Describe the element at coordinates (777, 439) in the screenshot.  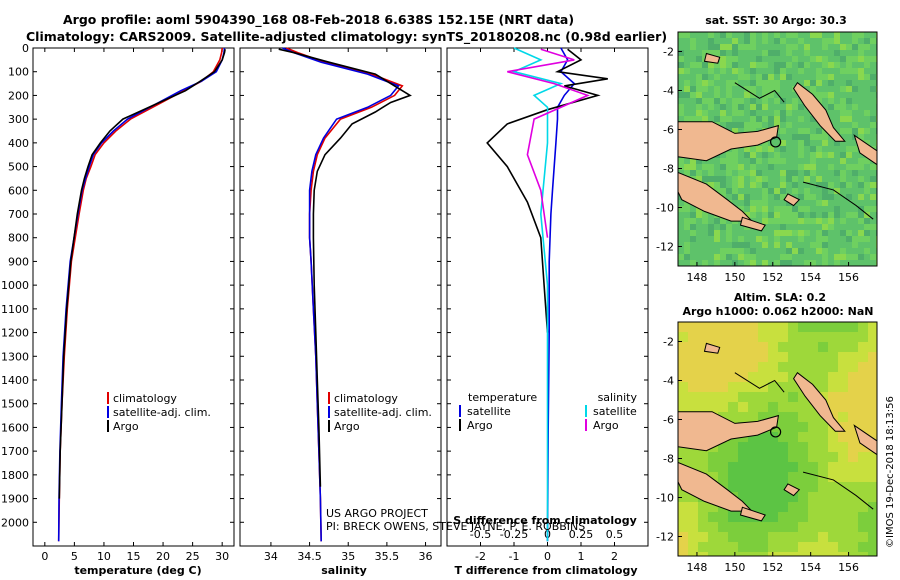
I see `map-field` at that location.